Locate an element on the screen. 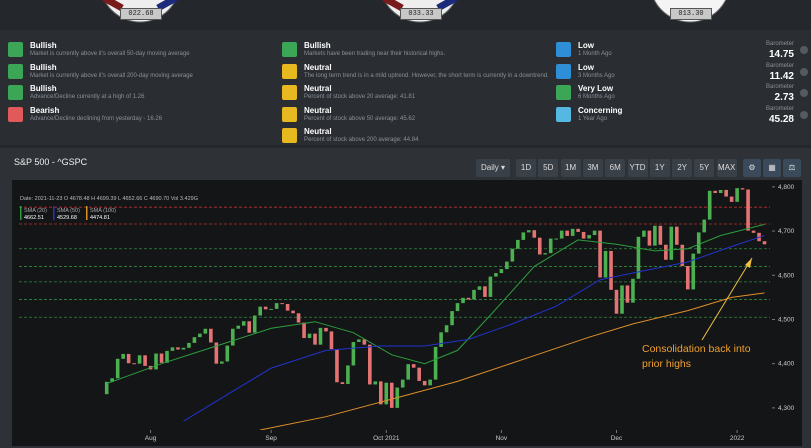  range-button: 1M is located at coordinates (570, 168).